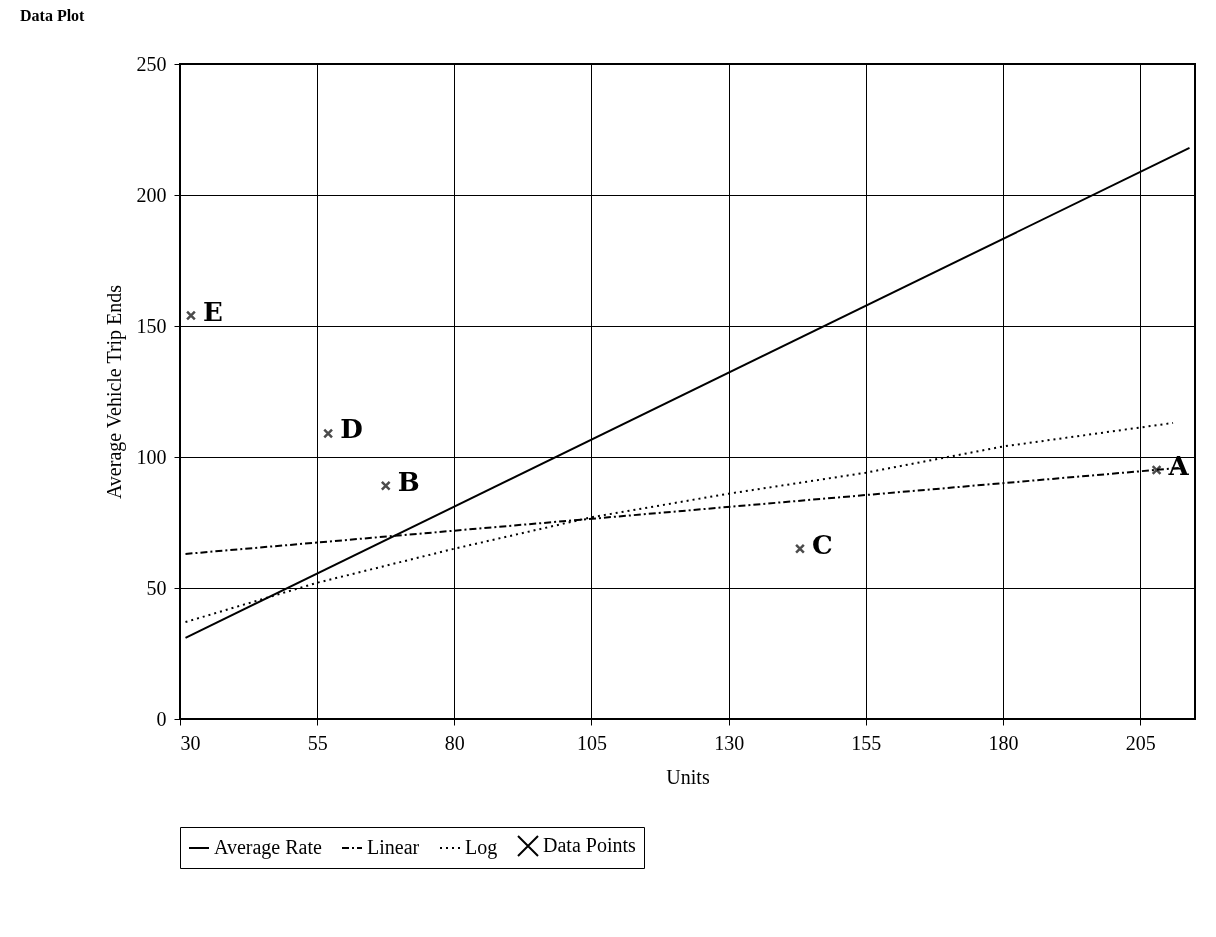 The image size is (1216, 937). I want to click on y-tick-label: 200, so click(151, 194).